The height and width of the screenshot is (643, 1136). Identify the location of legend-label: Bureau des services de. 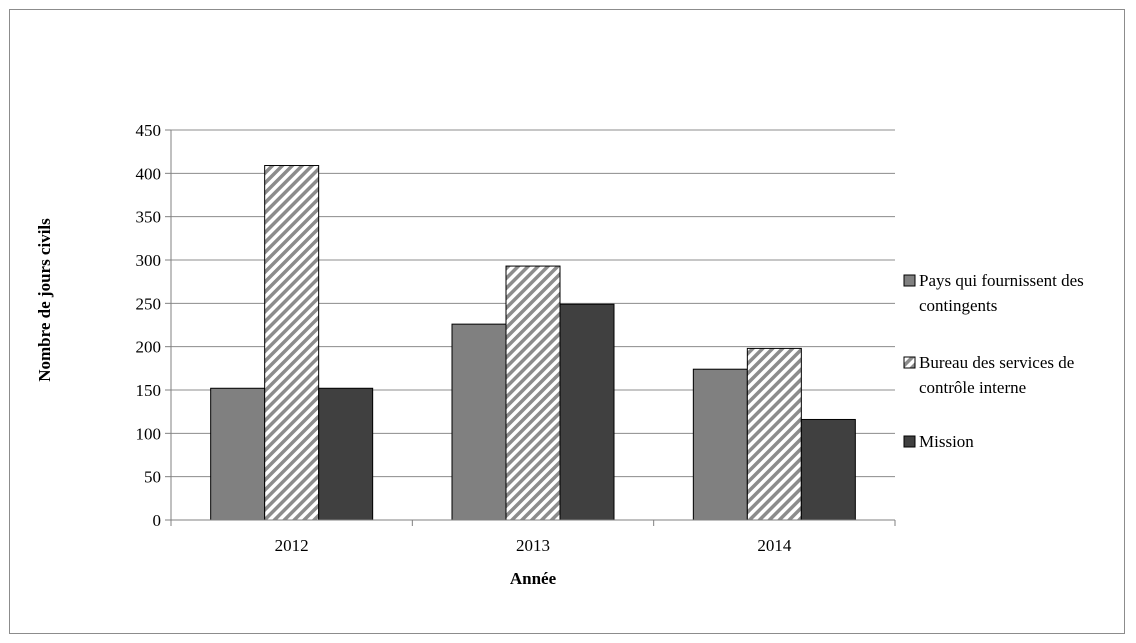
(996, 362).